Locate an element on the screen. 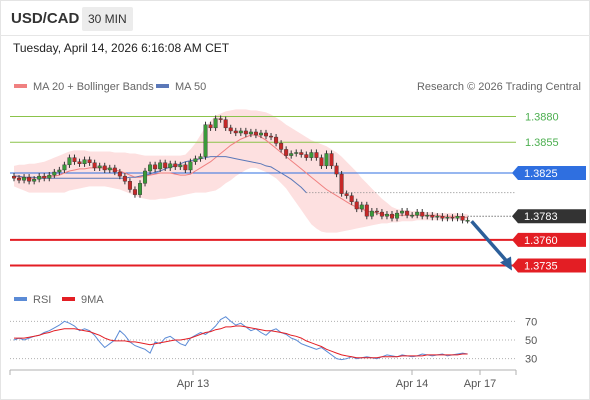 This screenshot has width=590, height=400. level-label-last: 1.3783 is located at coordinates (541, 217).